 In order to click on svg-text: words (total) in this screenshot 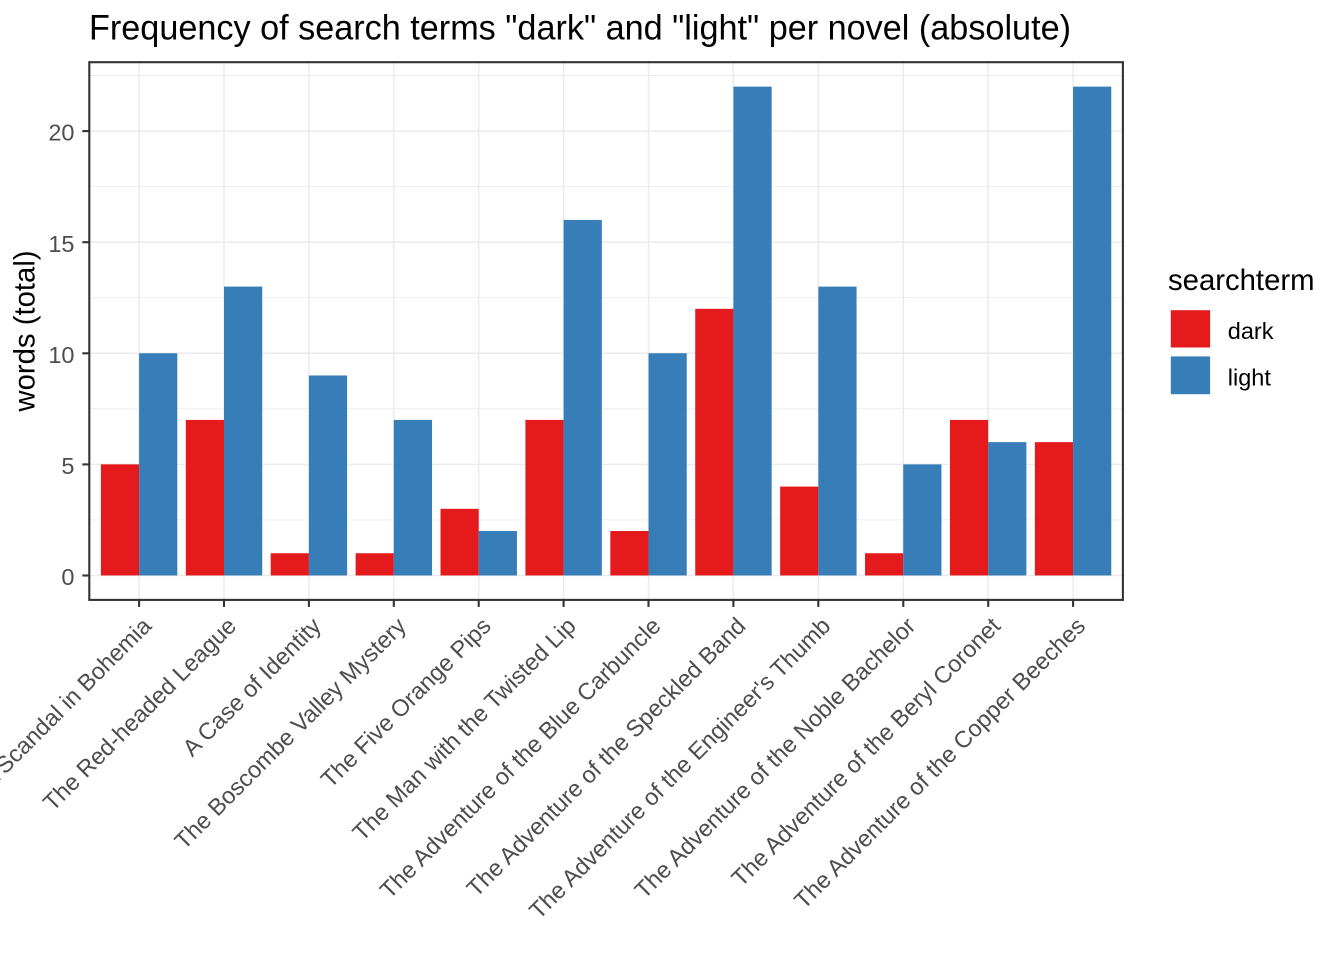, I will do `click(24, 331)`.